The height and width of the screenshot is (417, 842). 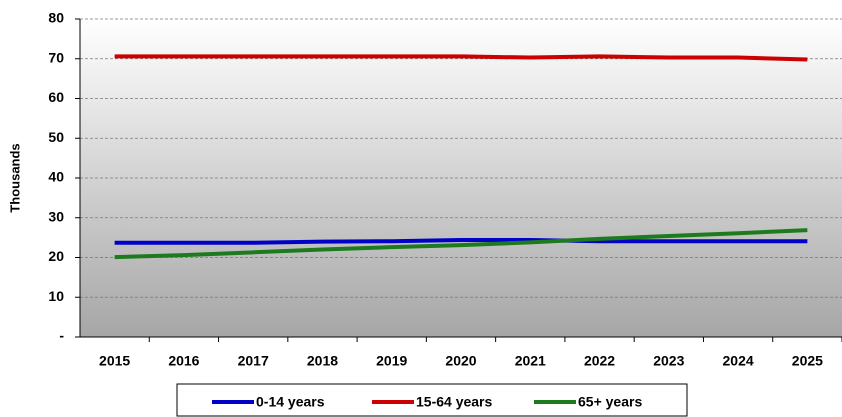 I want to click on legend-label: 15-64 years, so click(x=454, y=402).